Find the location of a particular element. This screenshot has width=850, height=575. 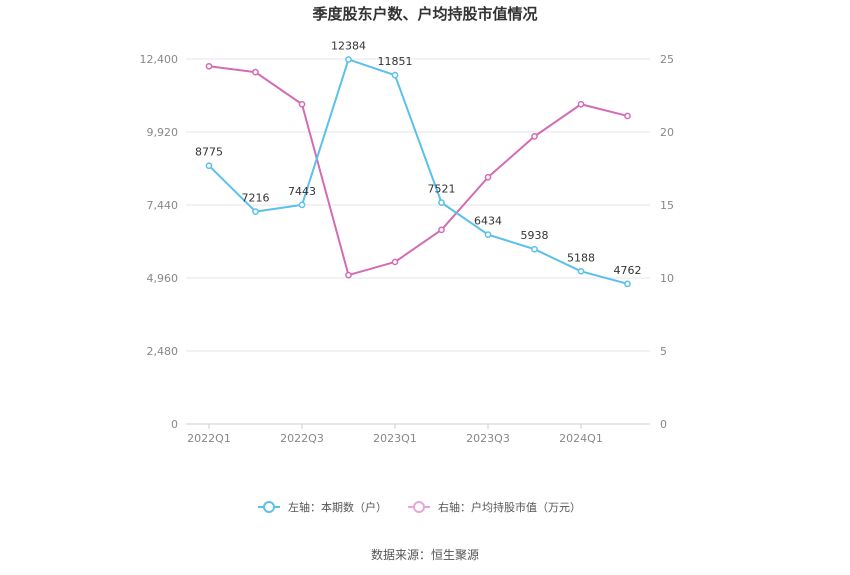

right-tick-label: 25 is located at coordinates (667, 59).